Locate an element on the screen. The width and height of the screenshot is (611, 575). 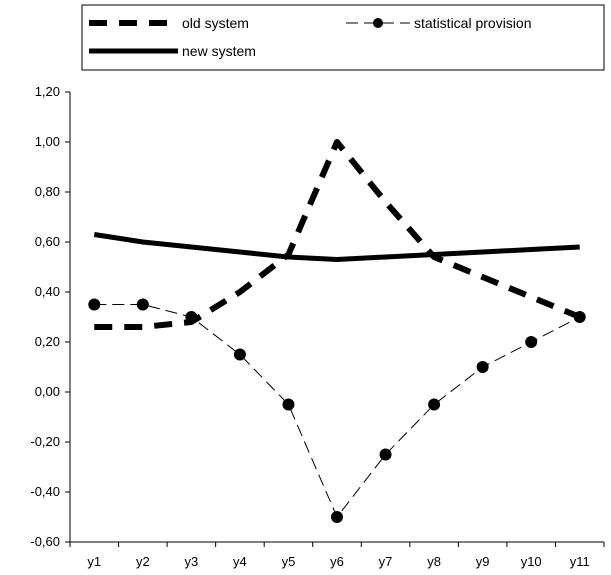
x-tick-label: y1 is located at coordinates (94, 561).